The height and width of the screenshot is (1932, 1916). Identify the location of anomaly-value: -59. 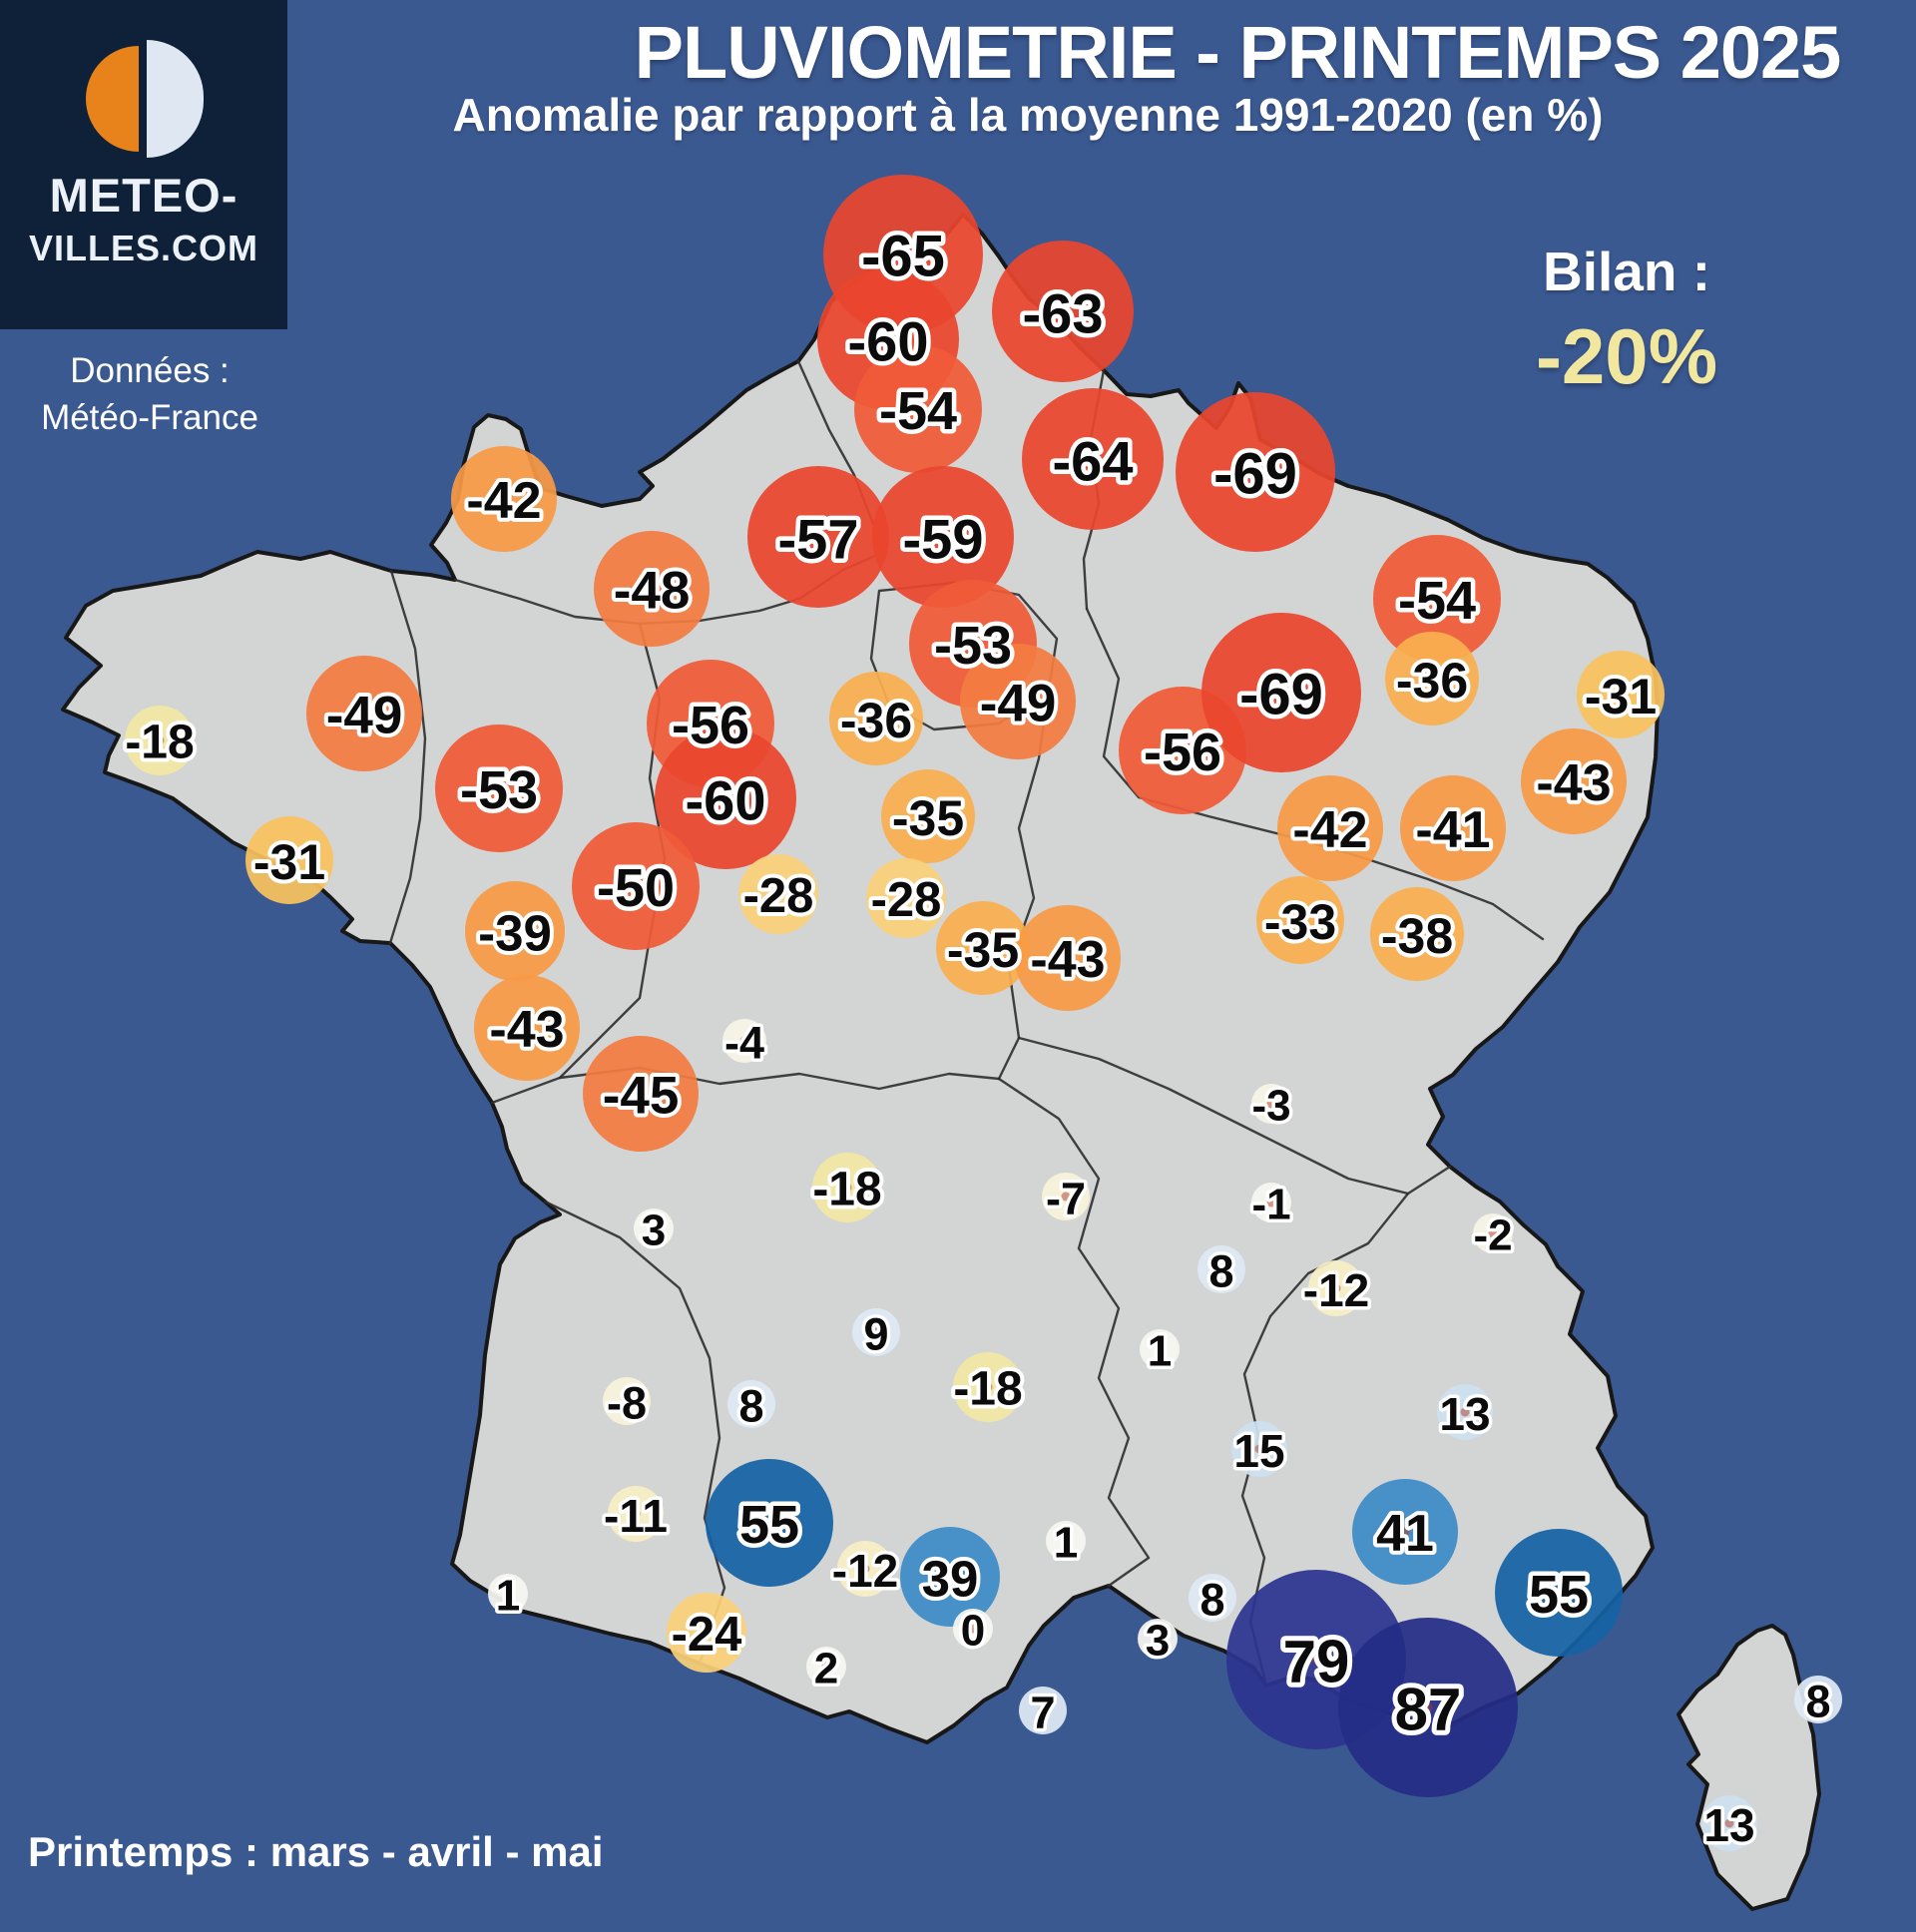
(943, 539).